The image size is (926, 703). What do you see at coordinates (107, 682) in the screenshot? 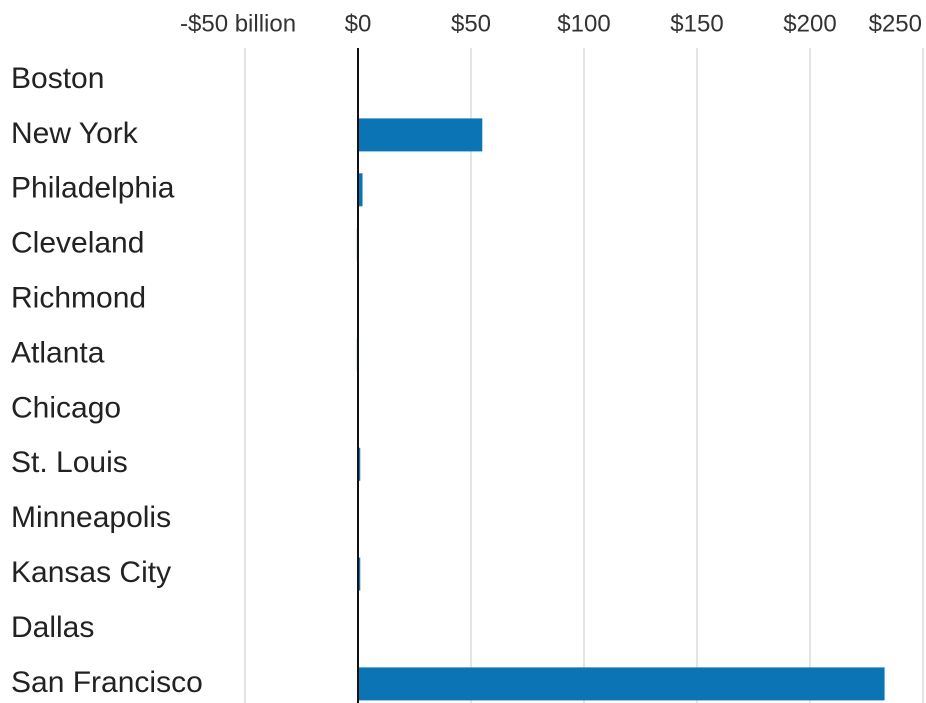
I see `category-label: San Francisco` at bounding box center [107, 682].